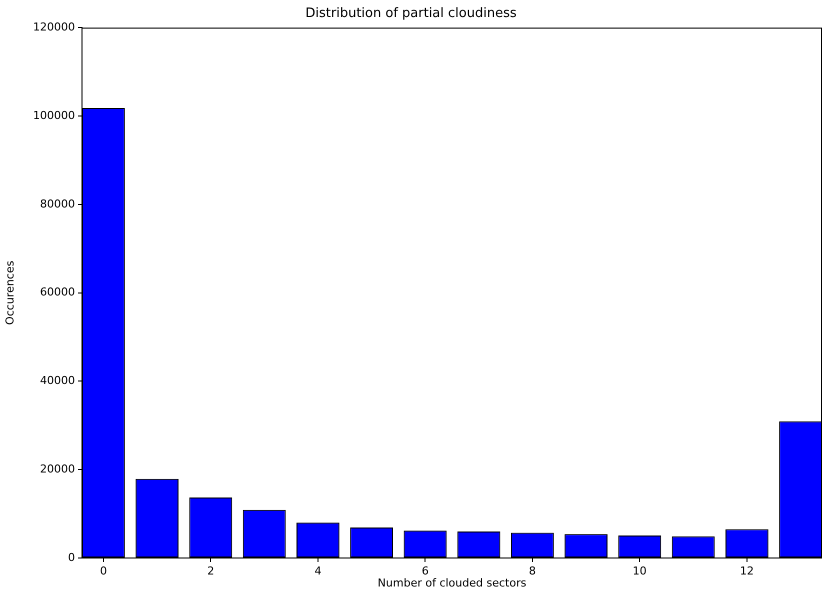  What do you see at coordinates (9, 292) in the screenshot?
I see `y-axis-title: Occurences` at bounding box center [9, 292].